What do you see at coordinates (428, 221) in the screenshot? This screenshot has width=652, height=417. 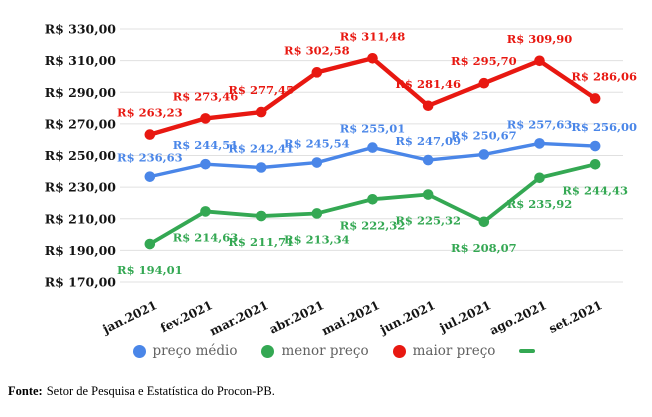 I see `data-point-label: R$ 225,32` at bounding box center [428, 221].